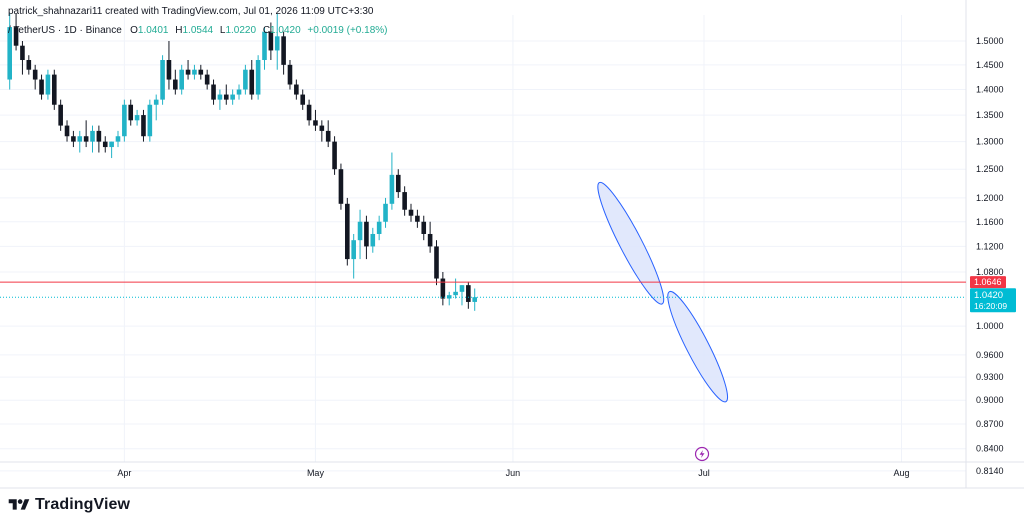 Image resolution: width=1024 pixels, height=526 pixels. What do you see at coordinates (704, 473) in the screenshot?
I see `x-tick-label: Jul` at bounding box center [704, 473].